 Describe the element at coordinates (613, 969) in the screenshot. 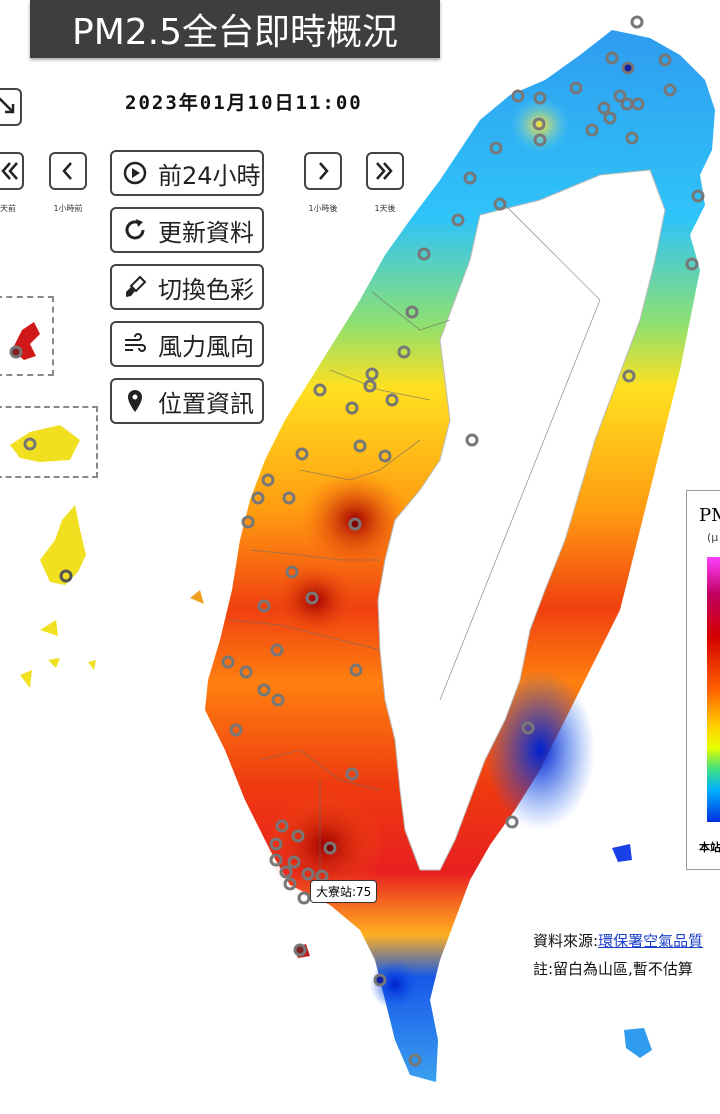

I see `mountain-remark-note: 註:留白為山區,暫不估算` at that location.